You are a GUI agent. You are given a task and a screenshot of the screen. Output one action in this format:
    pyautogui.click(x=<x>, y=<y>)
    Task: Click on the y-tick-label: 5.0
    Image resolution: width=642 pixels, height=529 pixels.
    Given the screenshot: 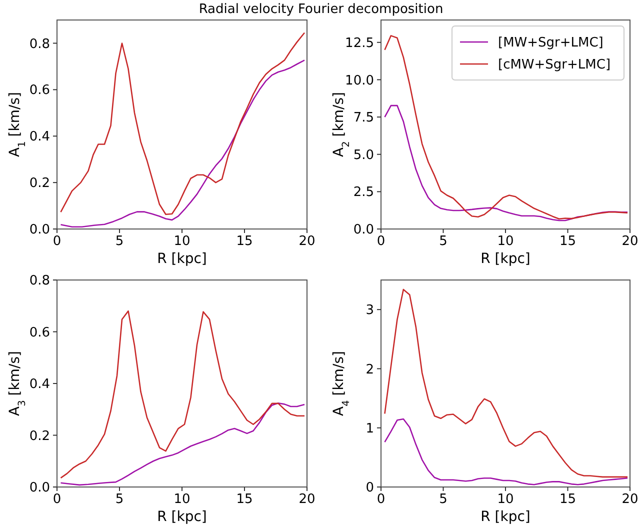 What is the action you would take?
    pyautogui.click(x=363, y=155)
    